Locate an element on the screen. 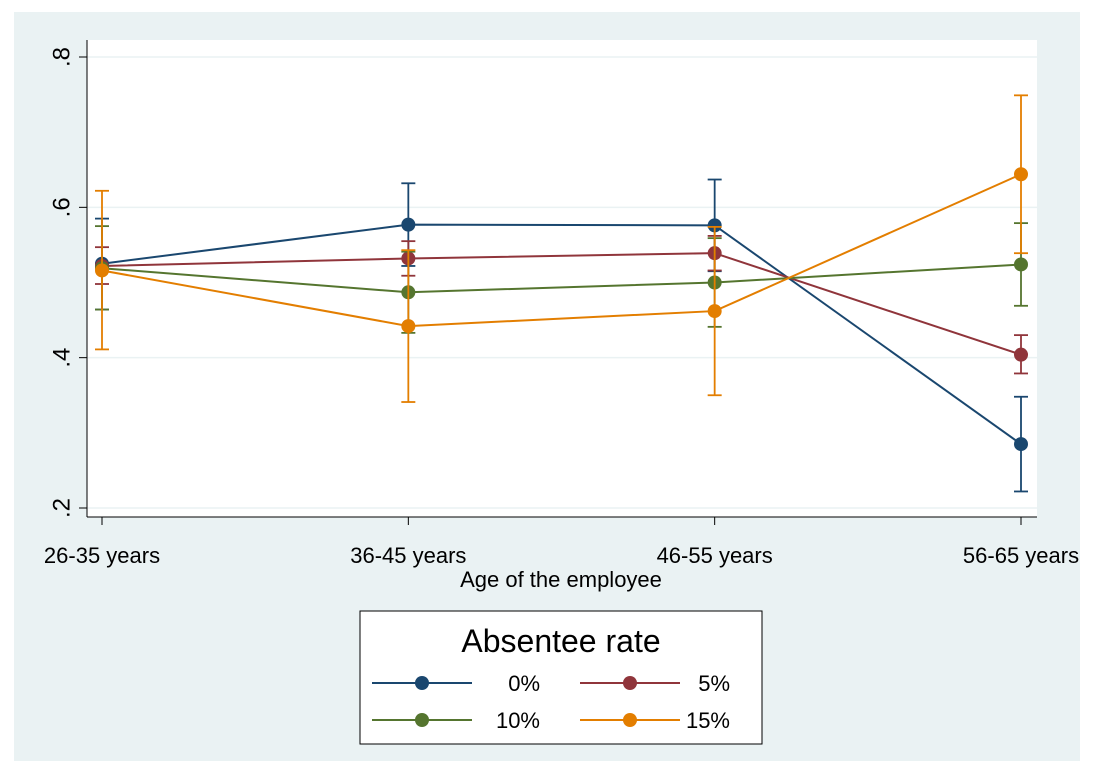 The image size is (1103, 776). y-tick-label: .2 is located at coordinates (61, 508).